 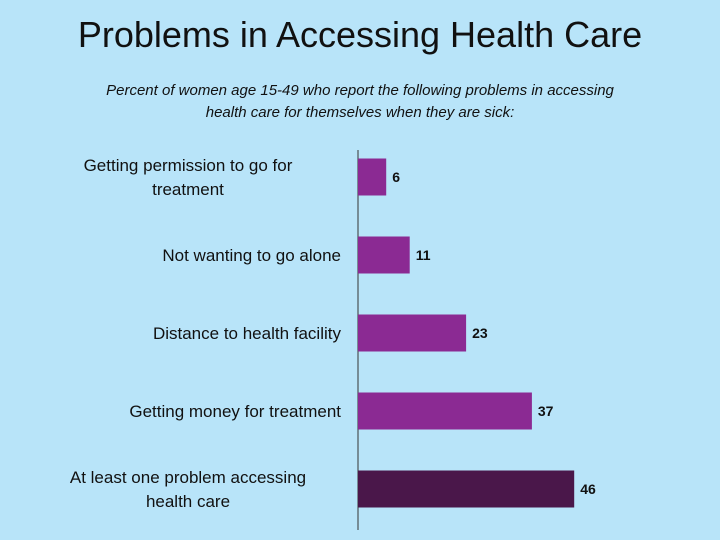 What do you see at coordinates (360, 34) in the screenshot?
I see `chart-title: Problems in Accessing Health Care` at bounding box center [360, 34].